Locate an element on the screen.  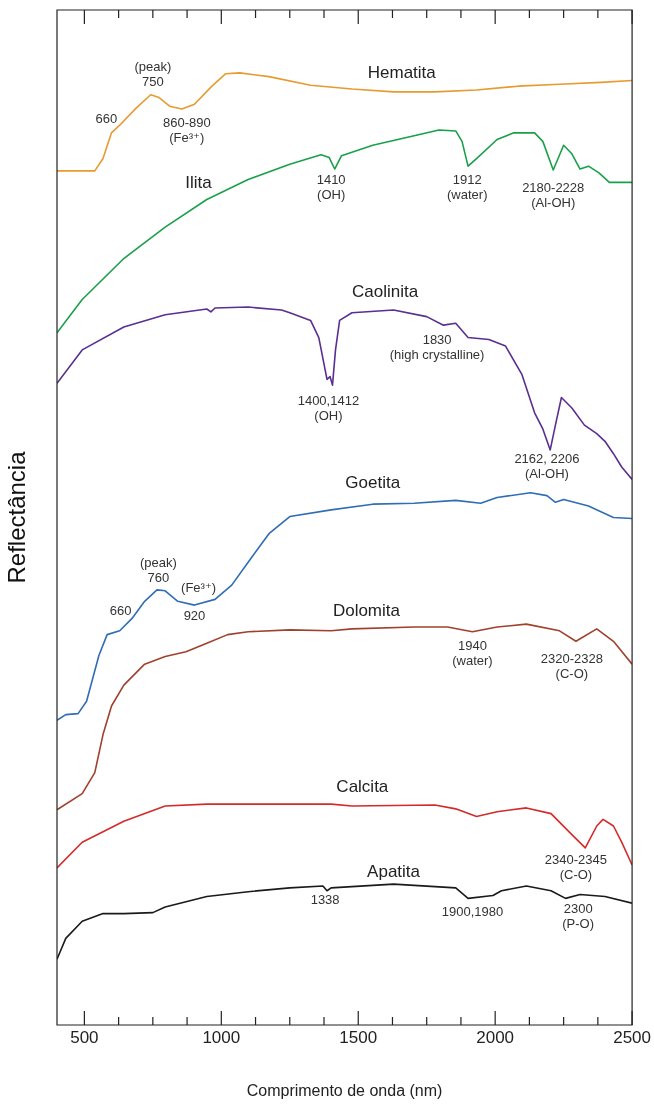
annotation: 1400,1412 (OH) is located at coordinates (328, 408).